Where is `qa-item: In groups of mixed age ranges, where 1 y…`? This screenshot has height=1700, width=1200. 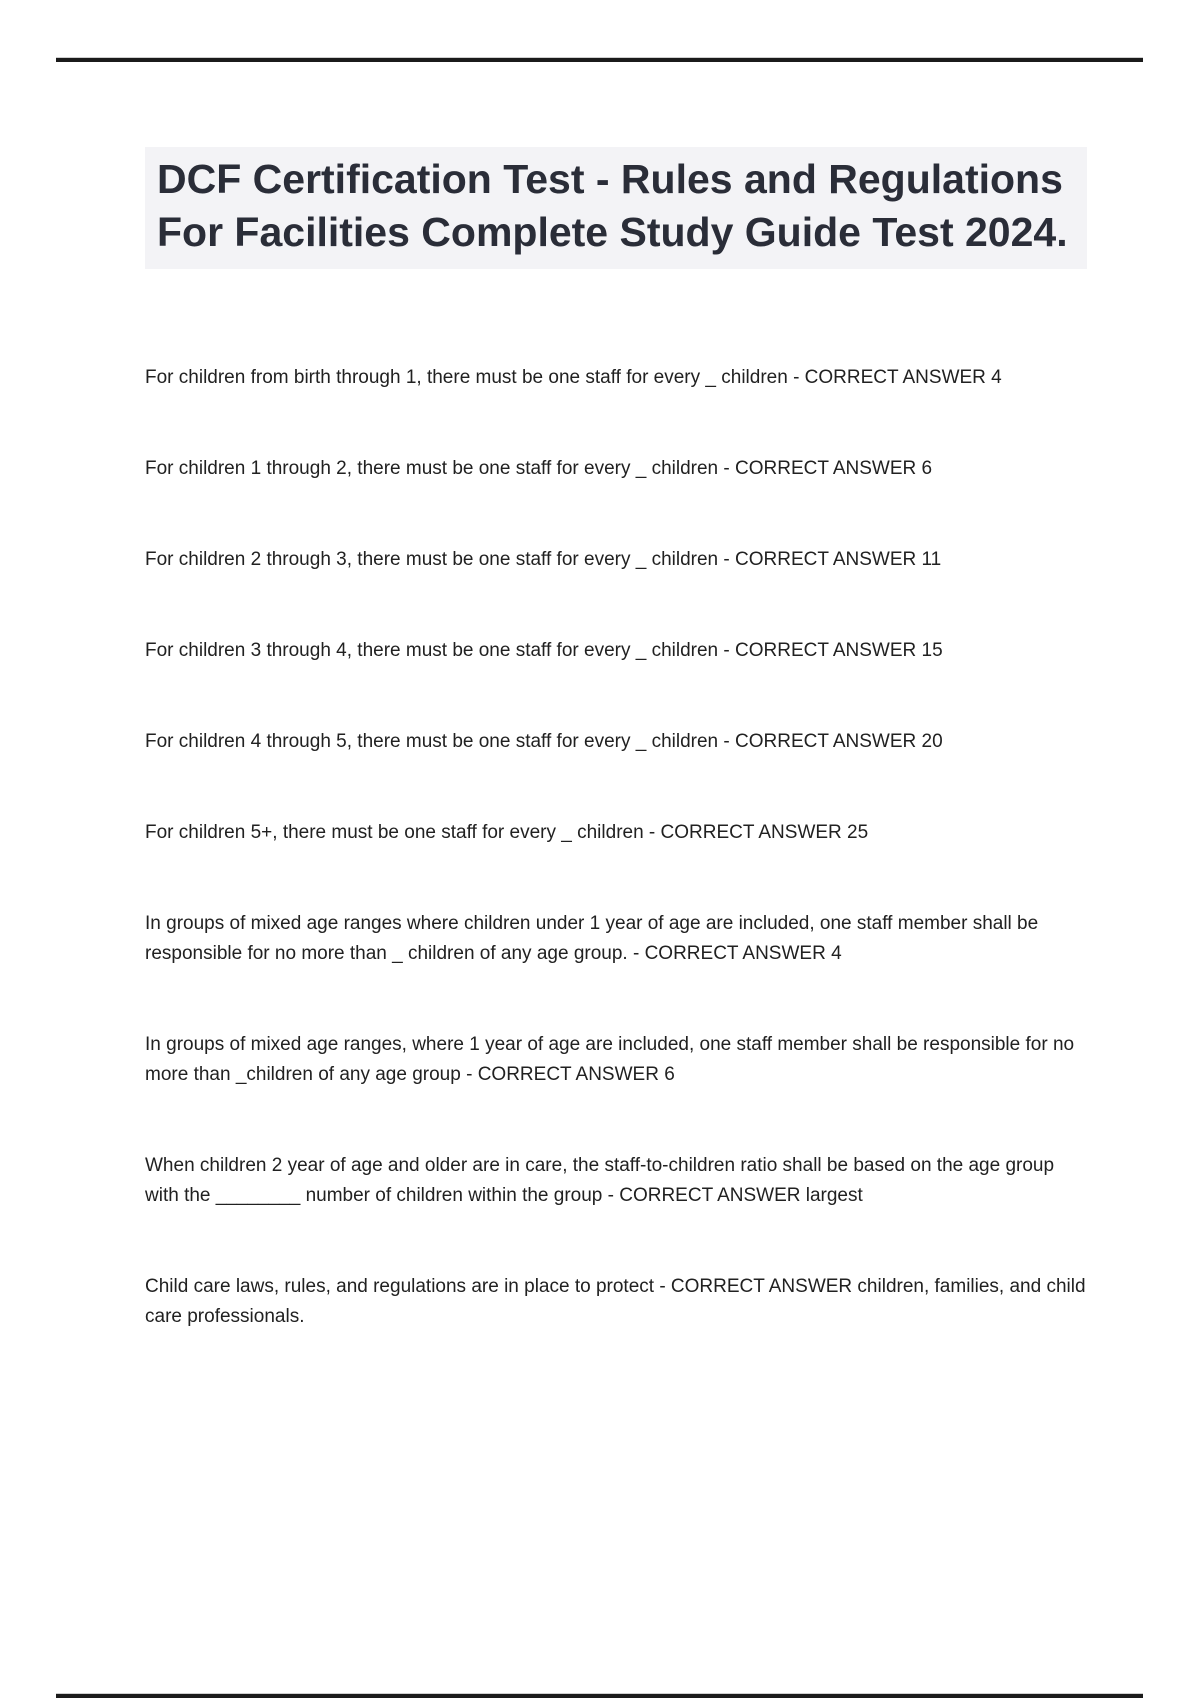
qa-item: In groups of mixed age ranges, where 1 y… is located at coordinates (610, 1059).